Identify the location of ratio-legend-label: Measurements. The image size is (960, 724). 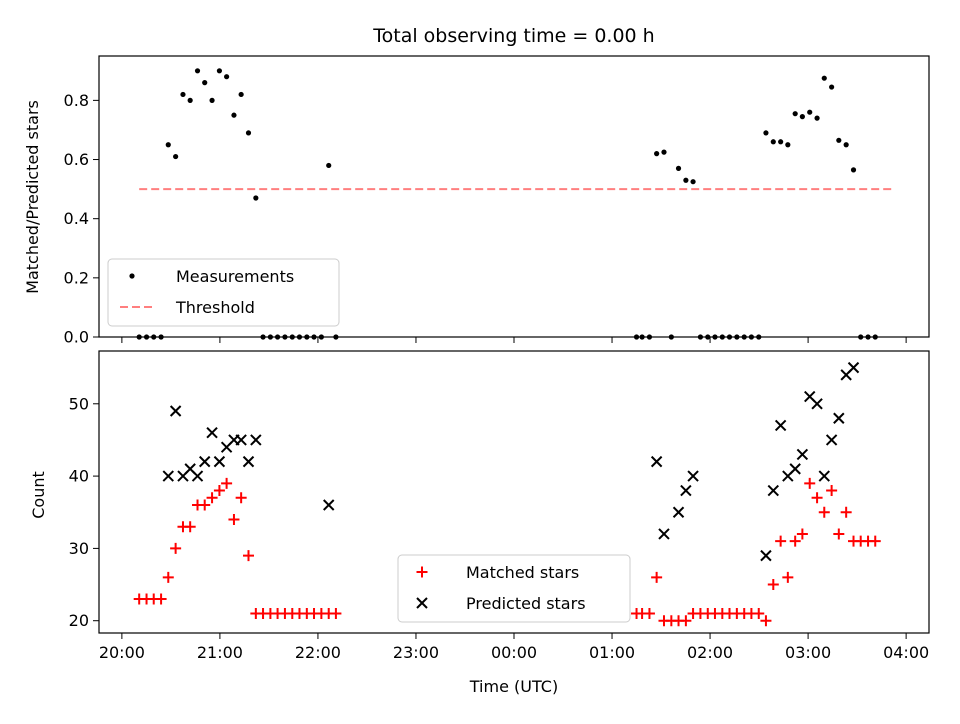
(235, 276).